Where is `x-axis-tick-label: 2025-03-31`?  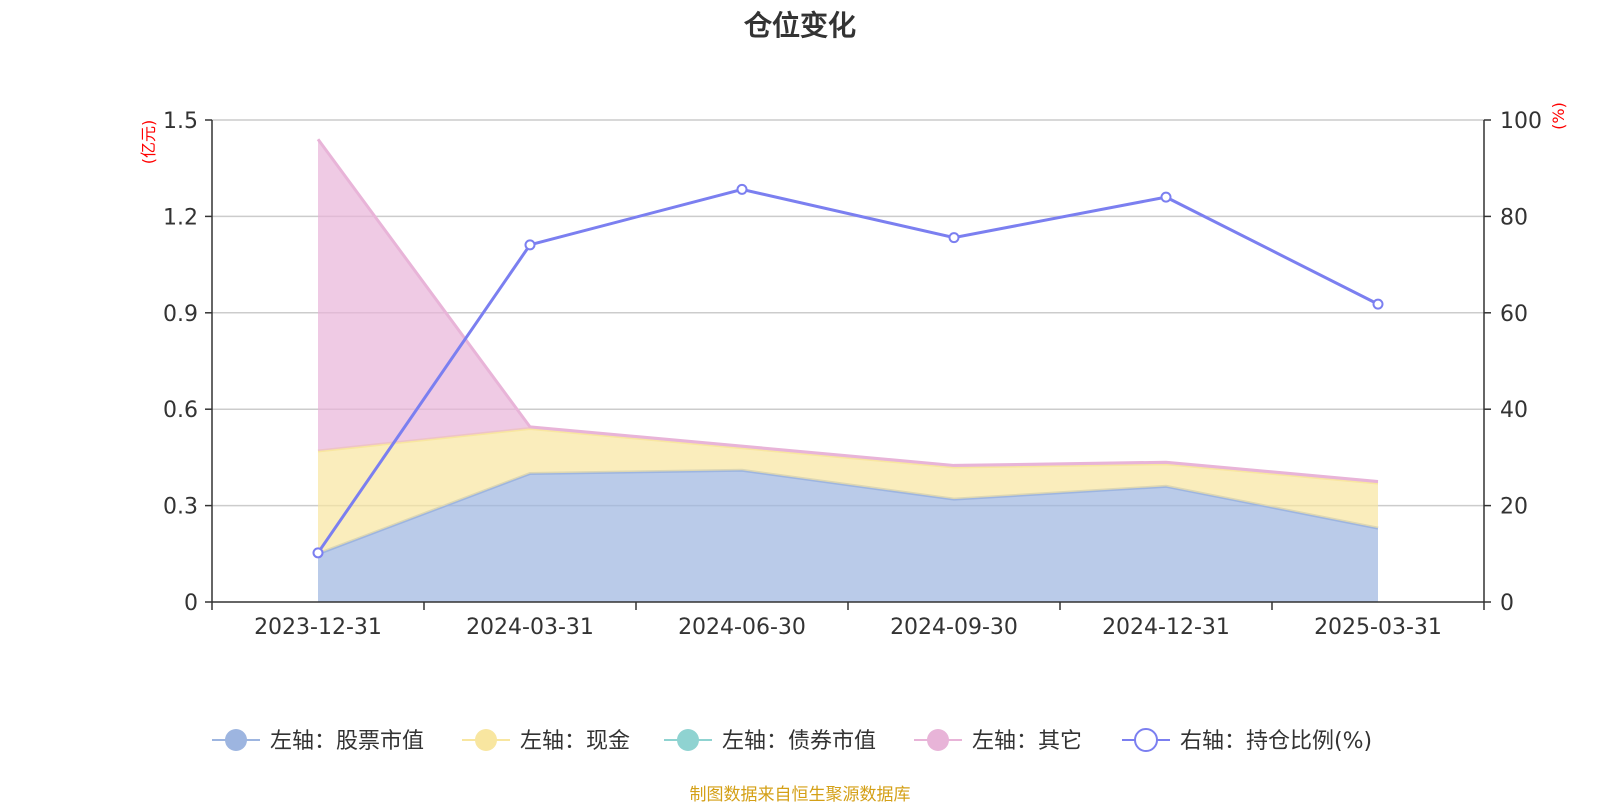
x-axis-tick-label: 2025-03-31 is located at coordinates (1378, 627).